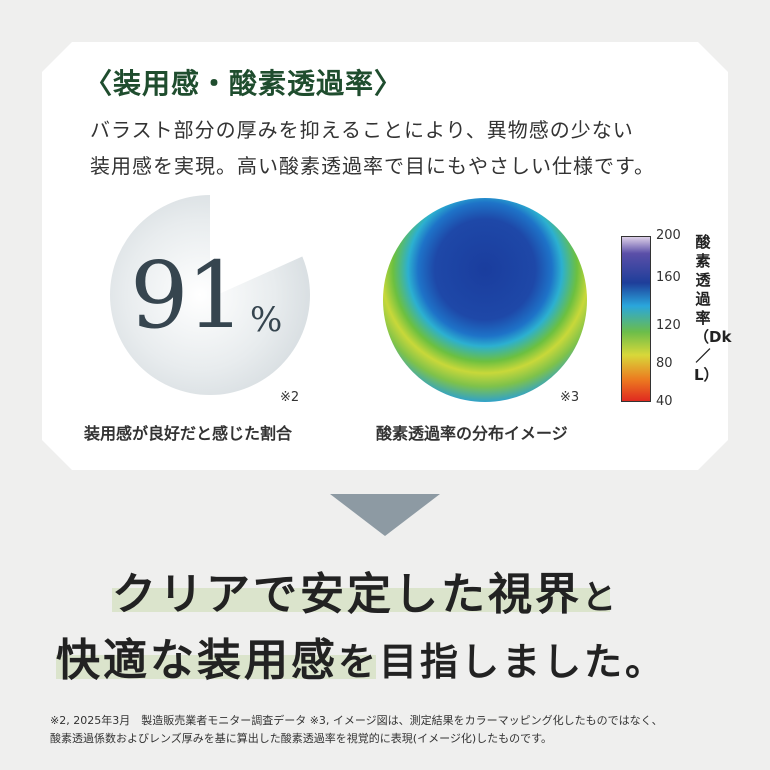 The image size is (770, 770). What do you see at coordinates (244, 83) in the screenshot?
I see `section-title: 〈装用感・酸素透過率〉` at bounding box center [244, 83].